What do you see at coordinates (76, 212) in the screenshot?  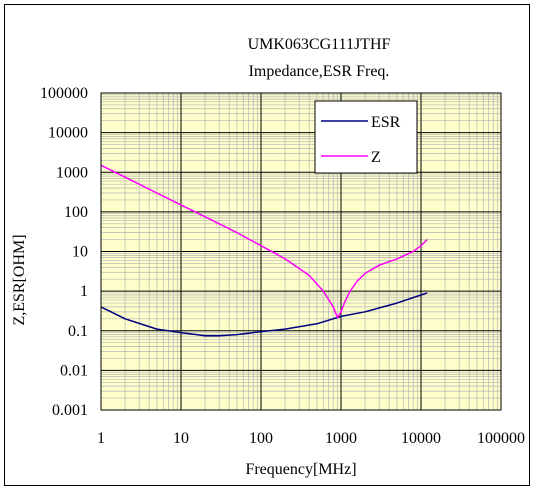 I see `y-tick-label: 100` at bounding box center [76, 212].